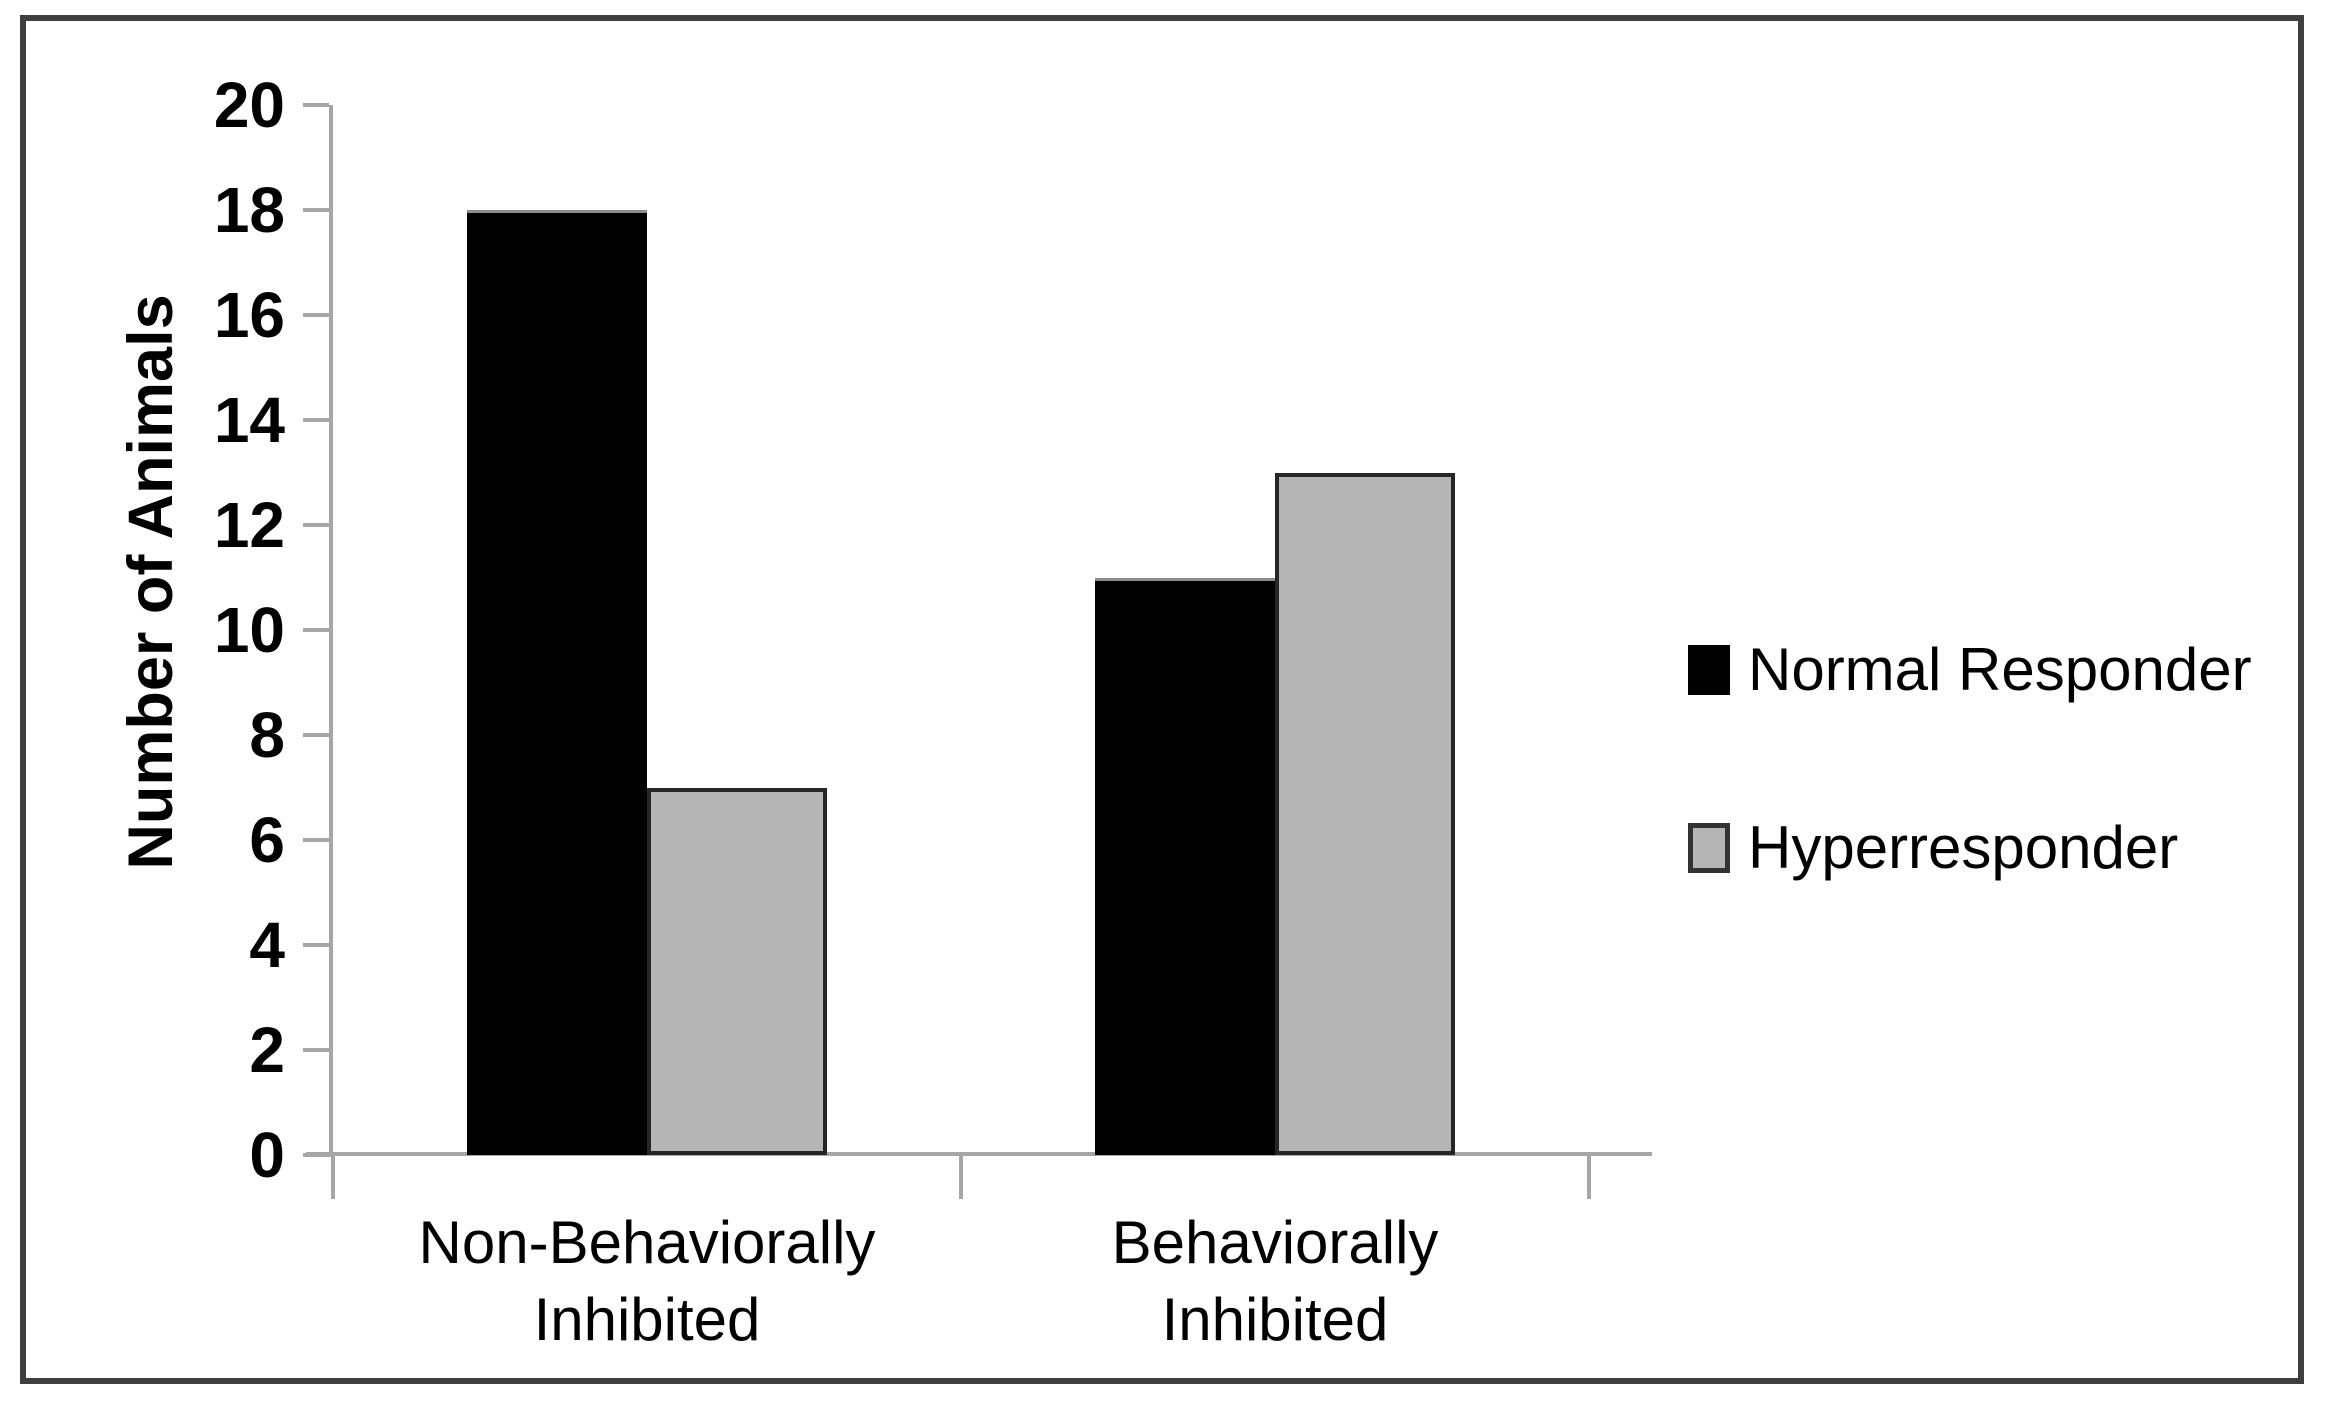 This screenshot has height=1415, width=2340. Describe the element at coordinates (267, 735) in the screenshot. I see `y-tick-label-8: 8` at that location.